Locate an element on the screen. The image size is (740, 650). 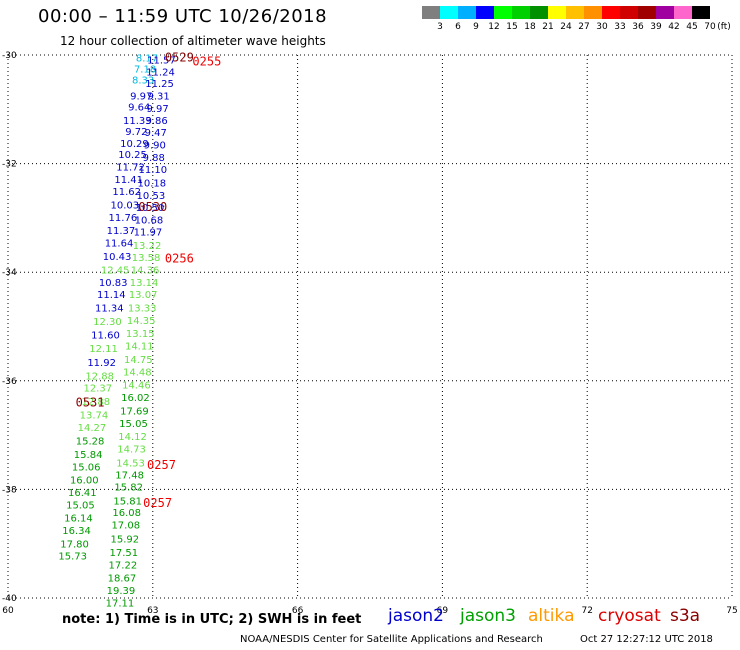
pass-time-label: 0530 is located at coordinates (152, 207).